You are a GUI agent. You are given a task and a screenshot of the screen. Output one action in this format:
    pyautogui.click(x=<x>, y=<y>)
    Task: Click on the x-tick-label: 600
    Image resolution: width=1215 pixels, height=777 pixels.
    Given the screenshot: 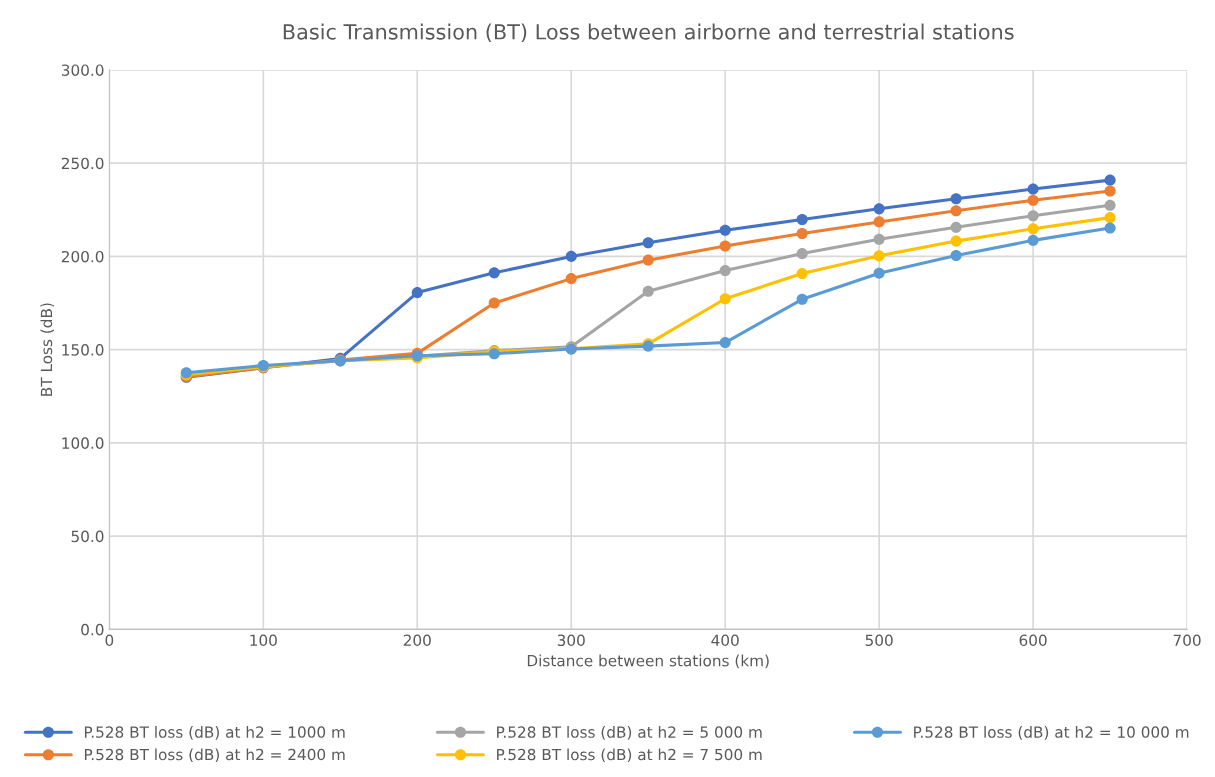 What is the action you would take?
    pyautogui.click(x=1033, y=640)
    